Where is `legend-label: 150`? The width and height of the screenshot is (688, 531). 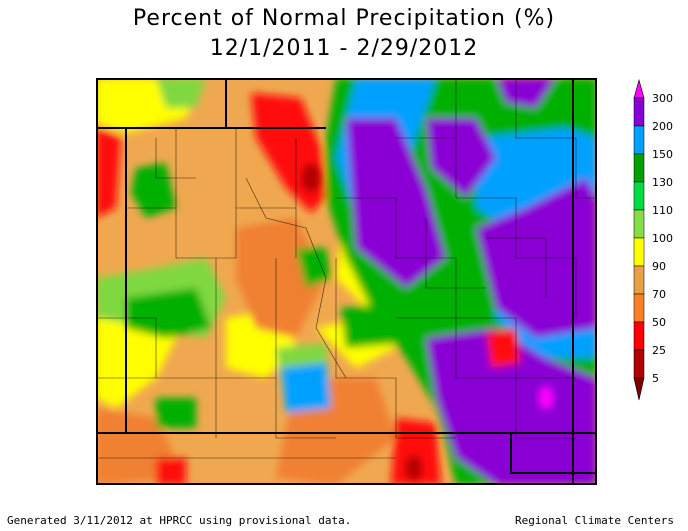
legend-label: 150 is located at coordinates (662, 154).